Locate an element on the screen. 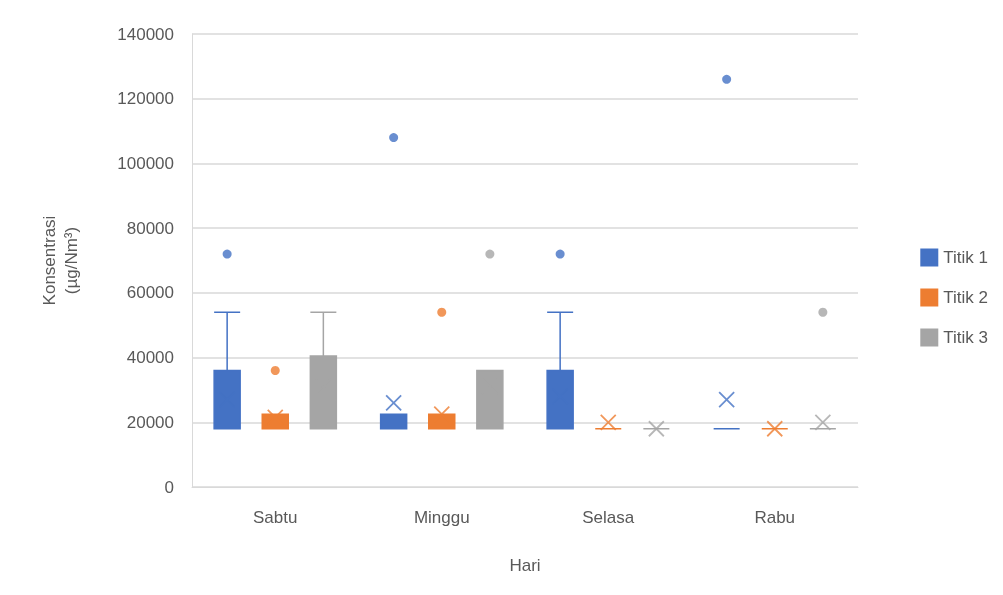 Image resolution: width=1003 pixels, height=595 pixels. y-tick-label: 80000 is located at coordinates (150, 228).